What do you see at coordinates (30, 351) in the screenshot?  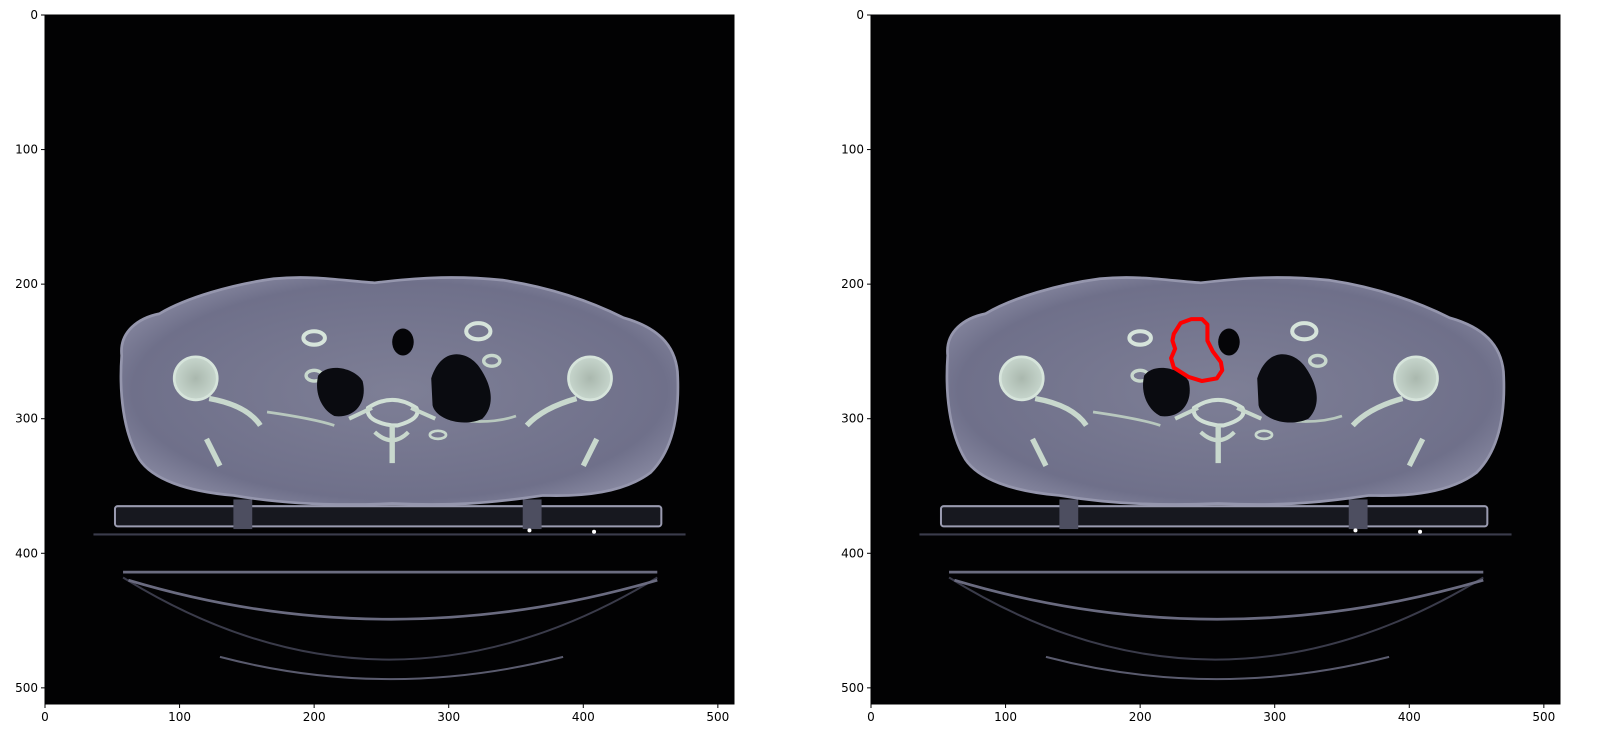 I see `y-axis-ticks-left: 0 100 200 300 400 500` at bounding box center [30, 351].